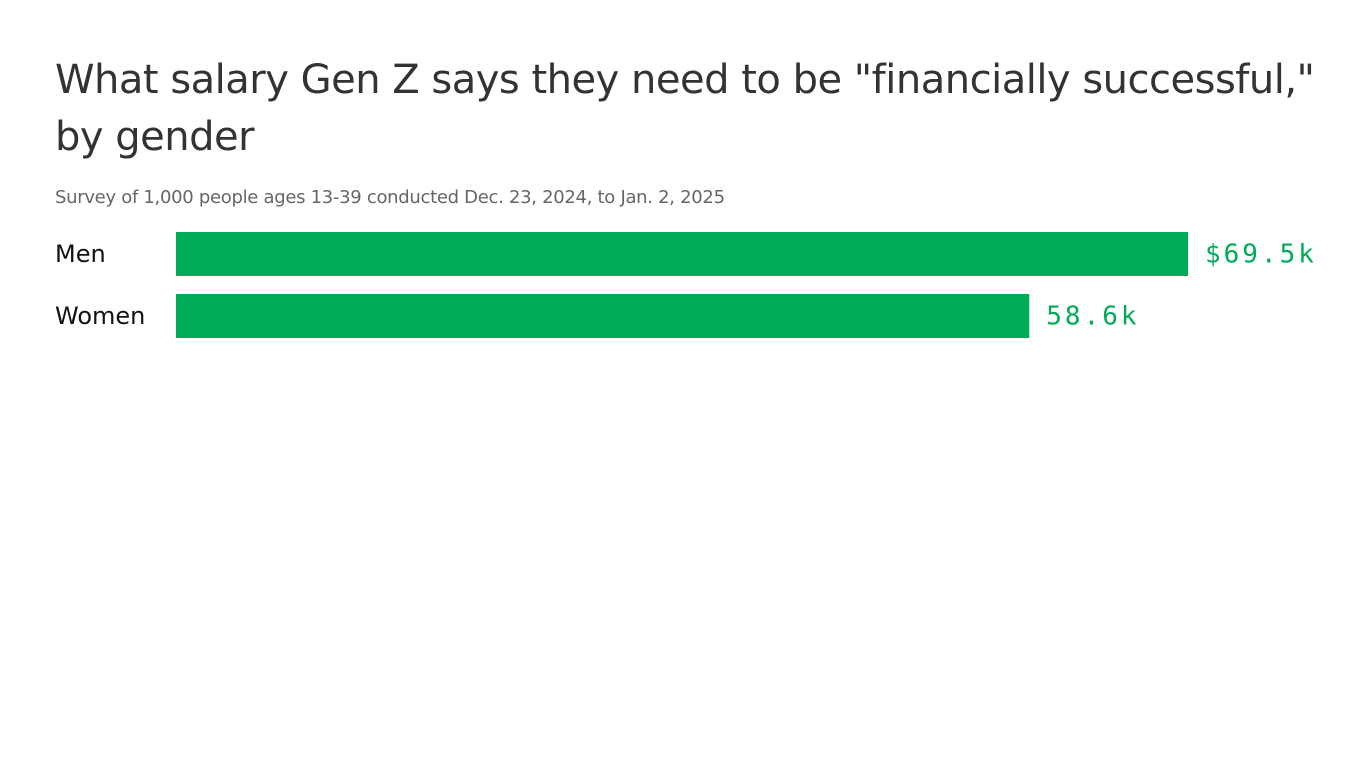 The image size is (1366, 768). What do you see at coordinates (1092, 317) in the screenshot?
I see `value-label: 58.6k` at bounding box center [1092, 317].